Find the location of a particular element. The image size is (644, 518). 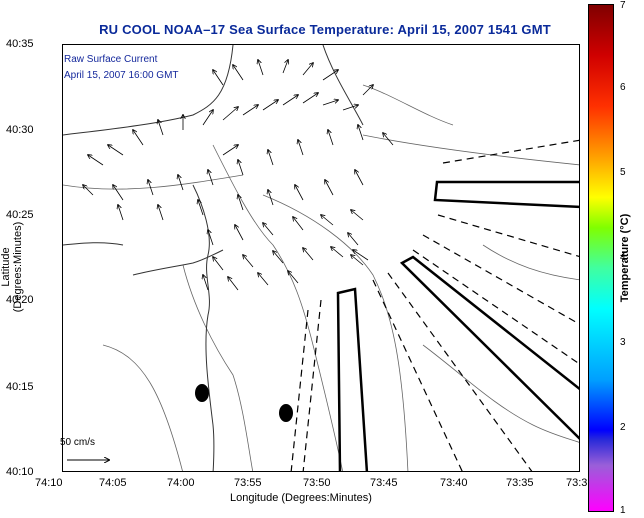

x-tick-label: 73:55 is located at coordinates (248, 483).